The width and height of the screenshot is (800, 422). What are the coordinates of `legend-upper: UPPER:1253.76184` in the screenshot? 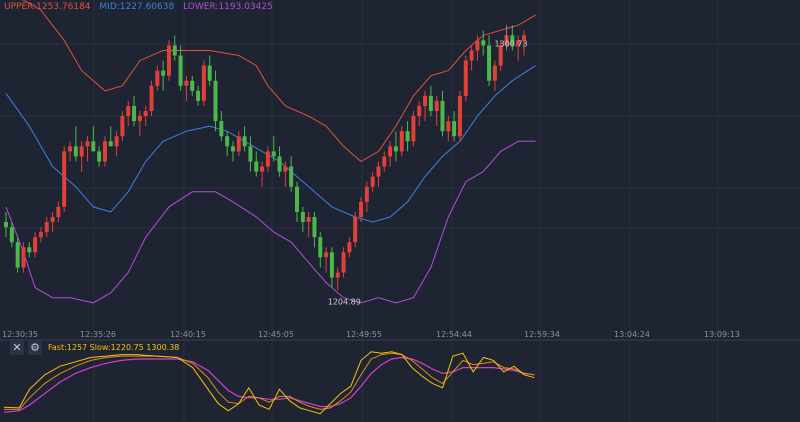 It's located at (47, 7).